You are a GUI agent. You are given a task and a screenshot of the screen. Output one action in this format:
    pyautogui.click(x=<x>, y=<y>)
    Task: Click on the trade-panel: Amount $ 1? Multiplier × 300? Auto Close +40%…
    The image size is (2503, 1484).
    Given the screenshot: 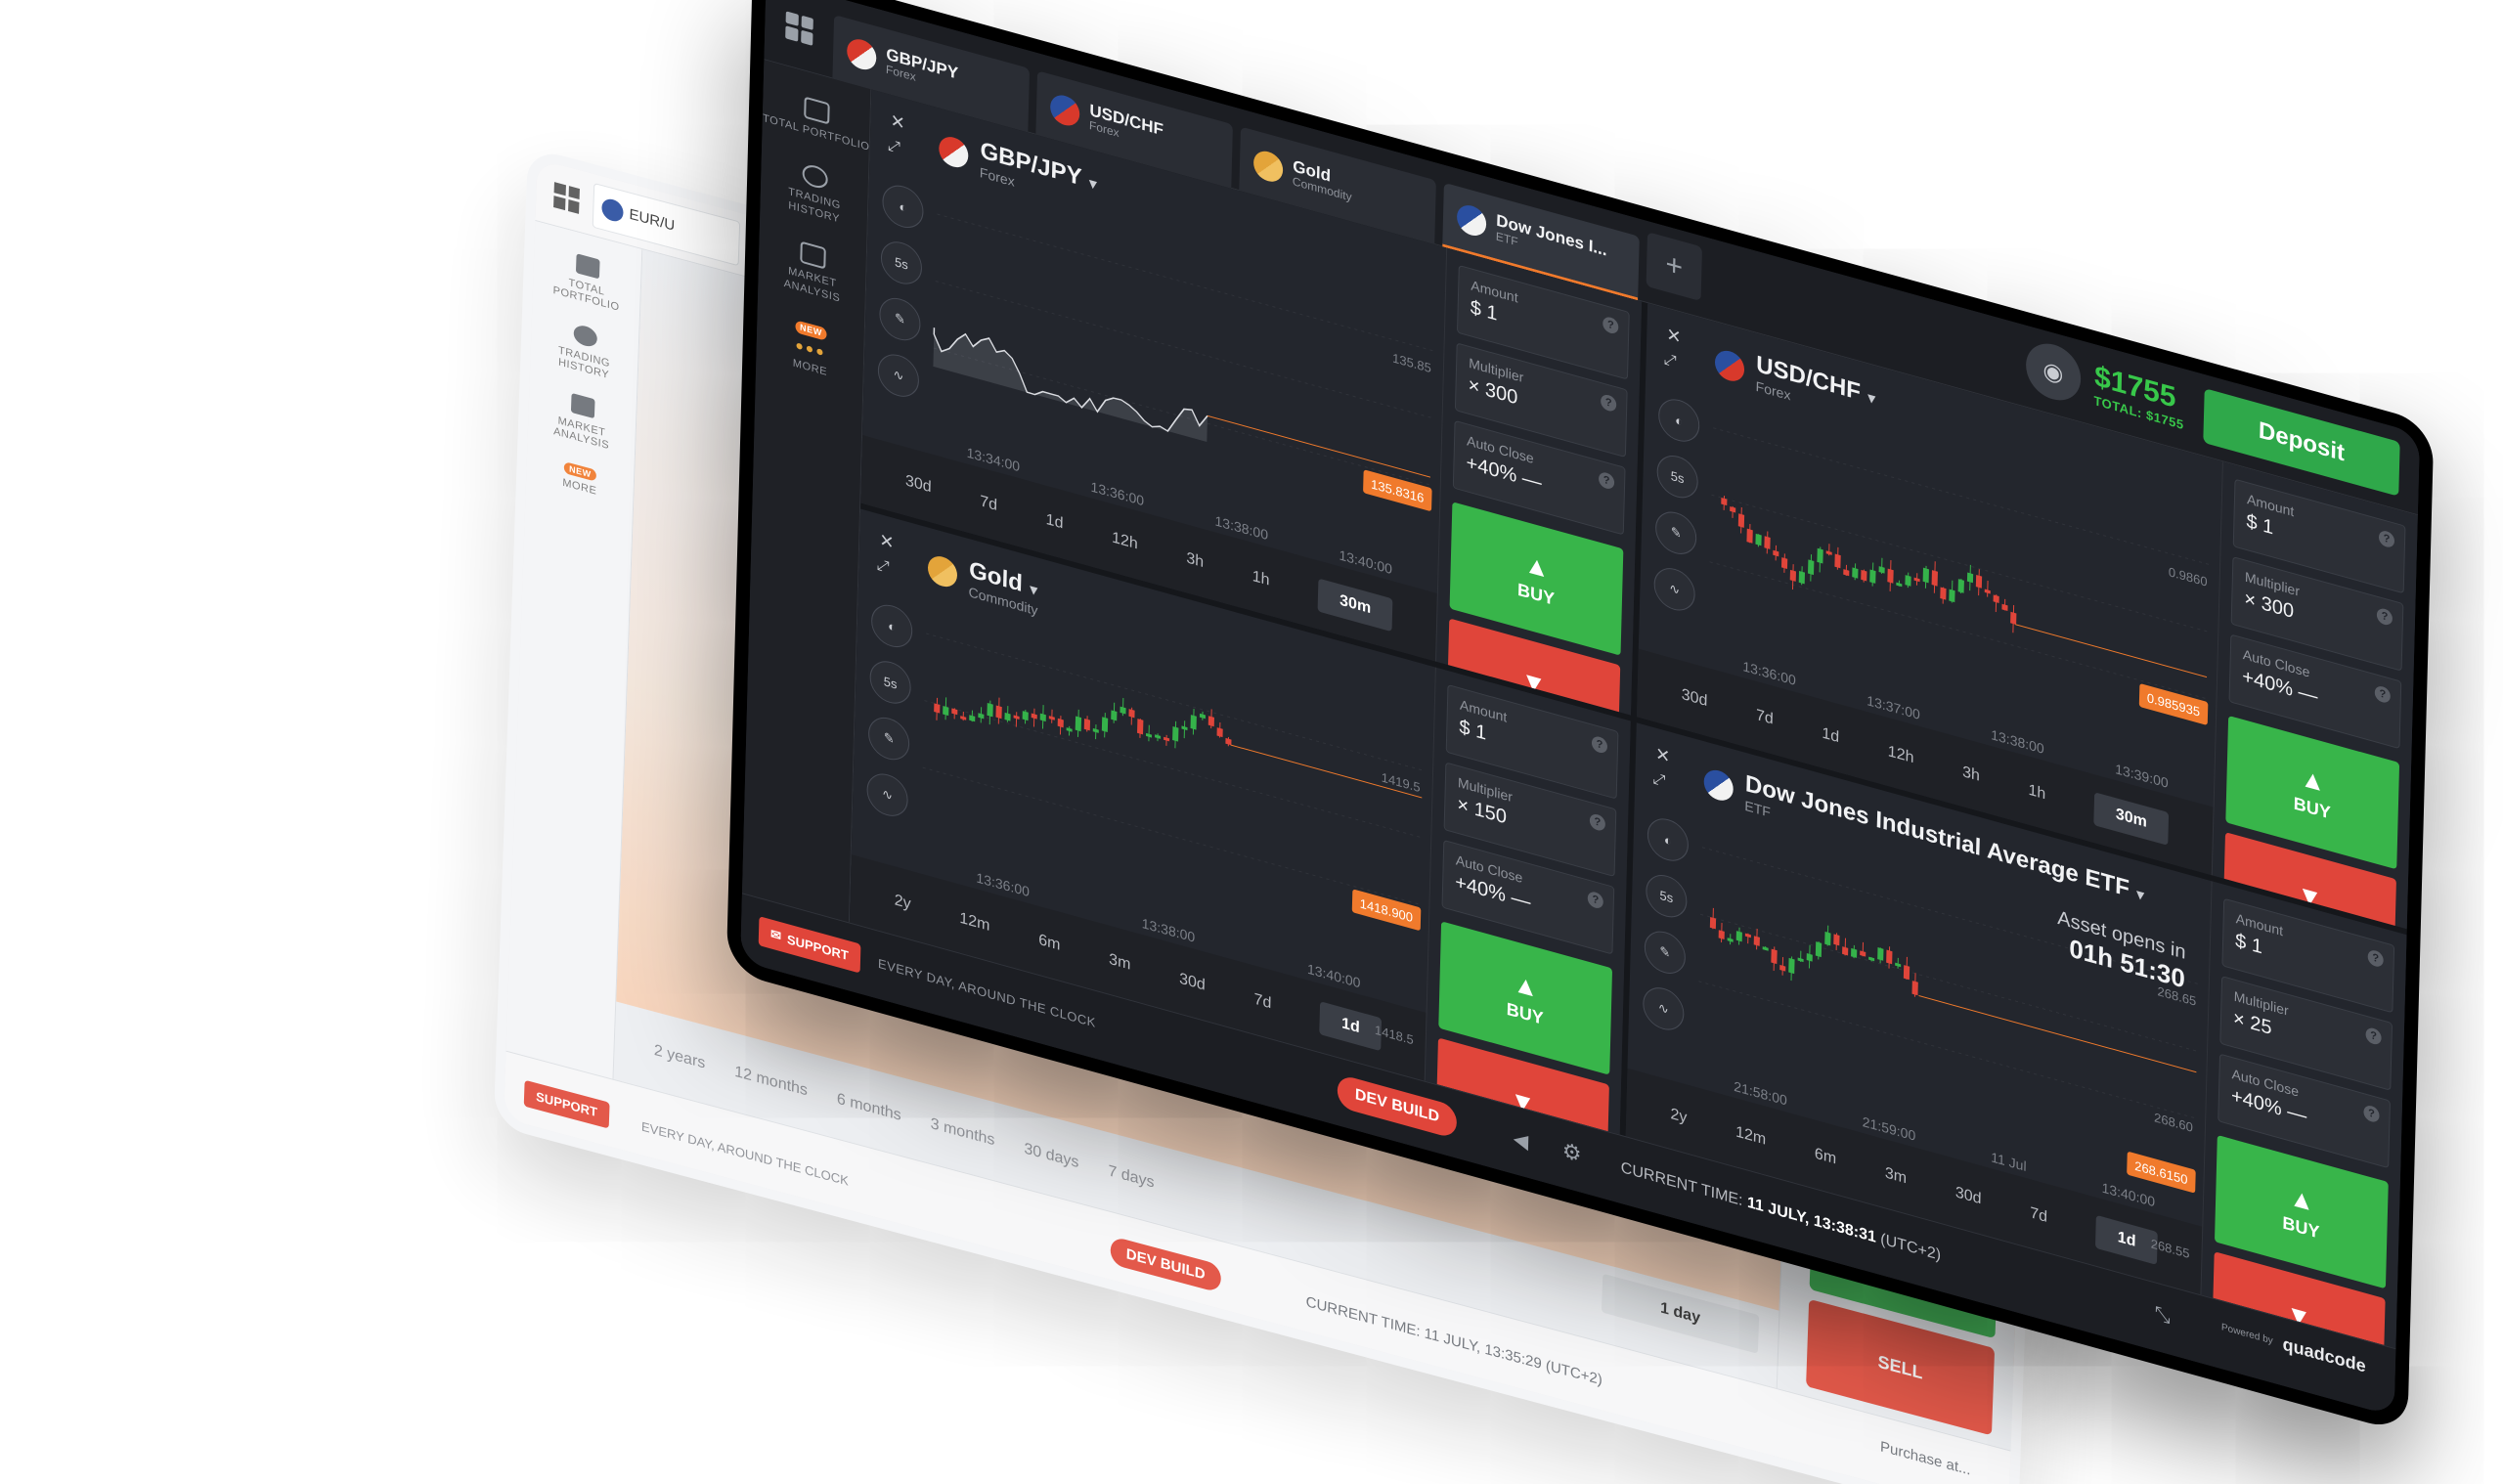 What is the action you would take?
    pyautogui.click(x=1539, y=481)
    